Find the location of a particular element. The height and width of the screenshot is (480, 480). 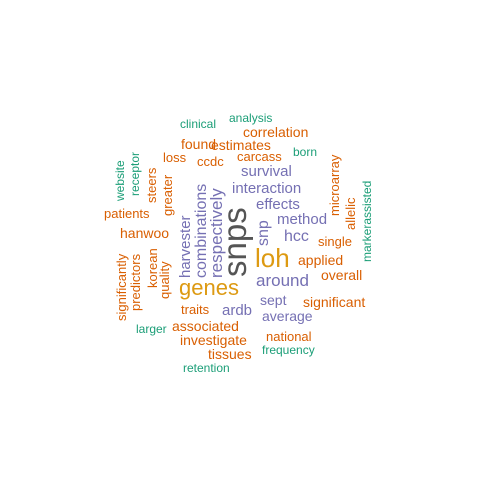

word-ccdc: ccdc is located at coordinates (210, 161).